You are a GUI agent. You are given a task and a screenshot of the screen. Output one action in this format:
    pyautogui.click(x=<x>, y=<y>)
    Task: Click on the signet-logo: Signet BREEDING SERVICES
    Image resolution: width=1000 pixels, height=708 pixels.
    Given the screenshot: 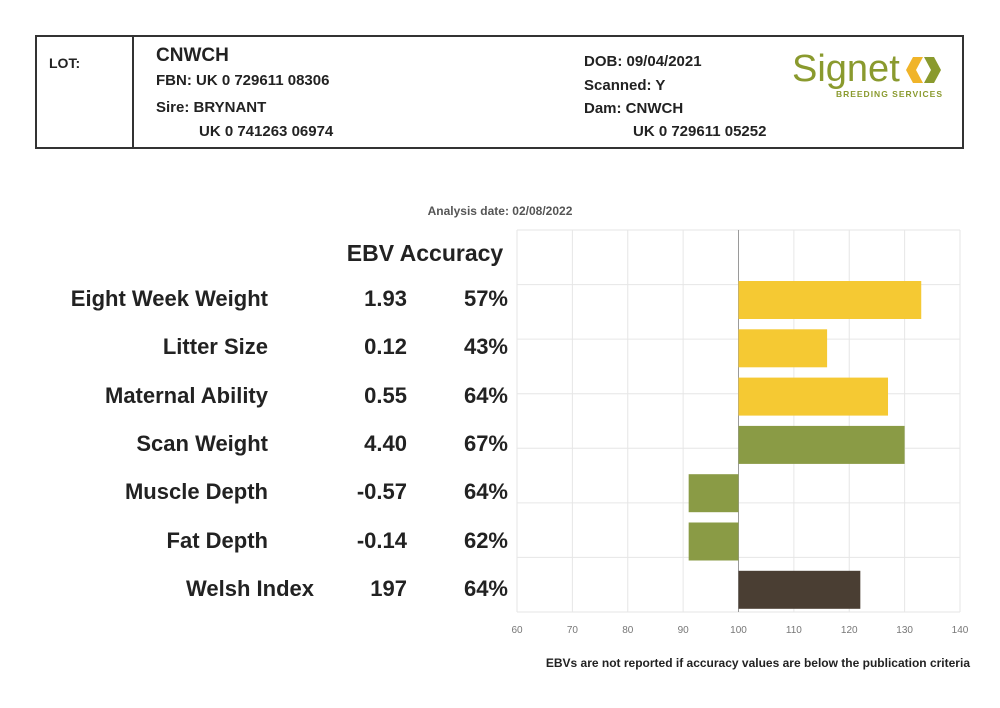 What is the action you would take?
    pyautogui.click(x=867, y=73)
    